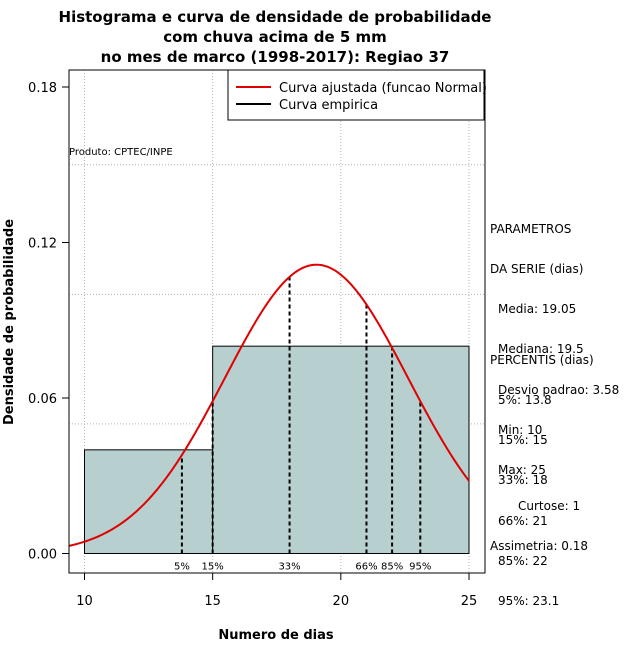 The width and height of the screenshot is (640, 660). What do you see at coordinates (84, 601) in the screenshot?
I see `x-tick-label-10: 10` at bounding box center [84, 601].